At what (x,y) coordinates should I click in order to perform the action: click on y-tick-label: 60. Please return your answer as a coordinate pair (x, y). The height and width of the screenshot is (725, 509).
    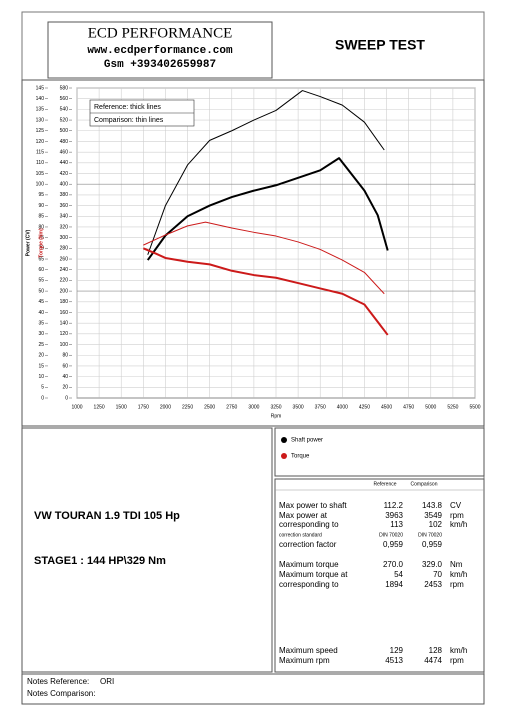
    Looking at the image, I should click on (41, 270).